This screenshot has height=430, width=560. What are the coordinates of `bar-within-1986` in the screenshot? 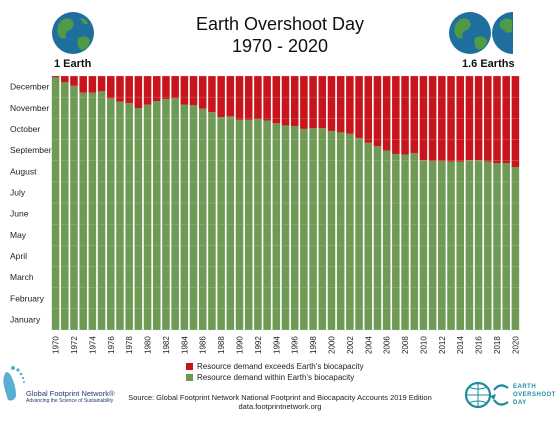 It's located at (202, 219).